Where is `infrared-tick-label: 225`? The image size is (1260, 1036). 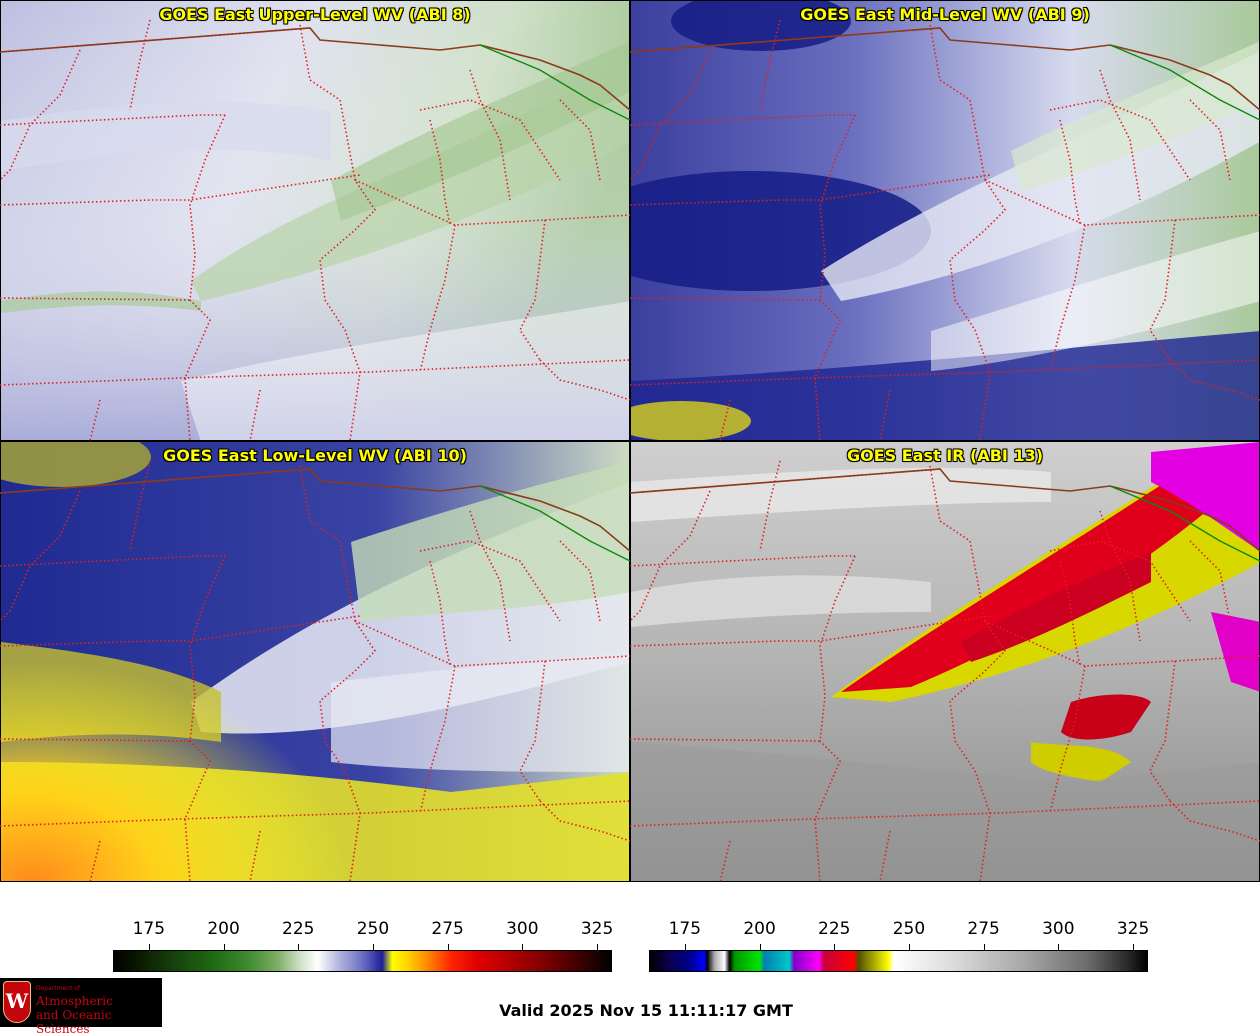
infrared-tick-label: 225 is located at coordinates (834, 929).